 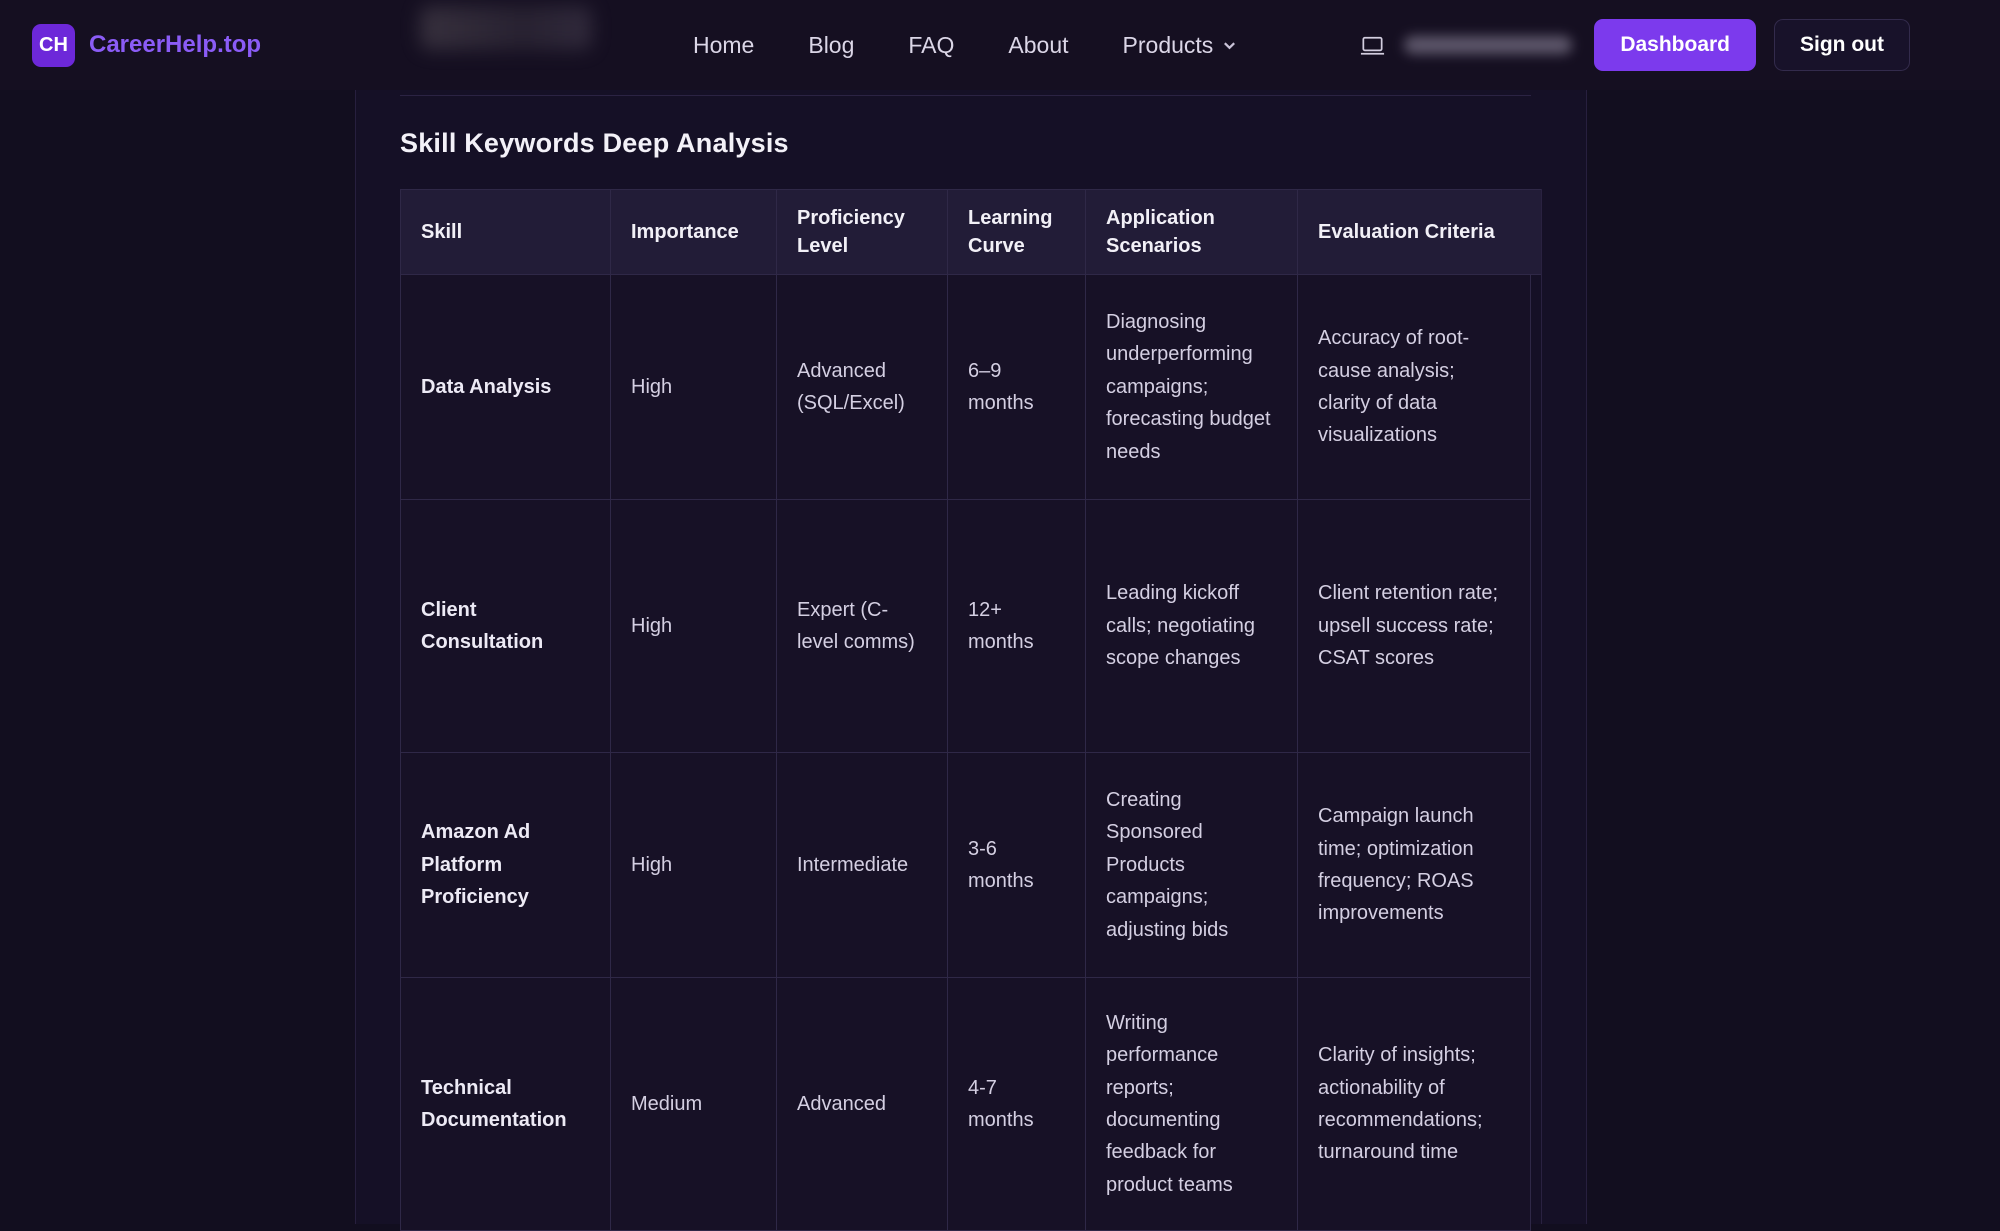 I want to click on table-scroll-gutter, so click(x=1535, y=232).